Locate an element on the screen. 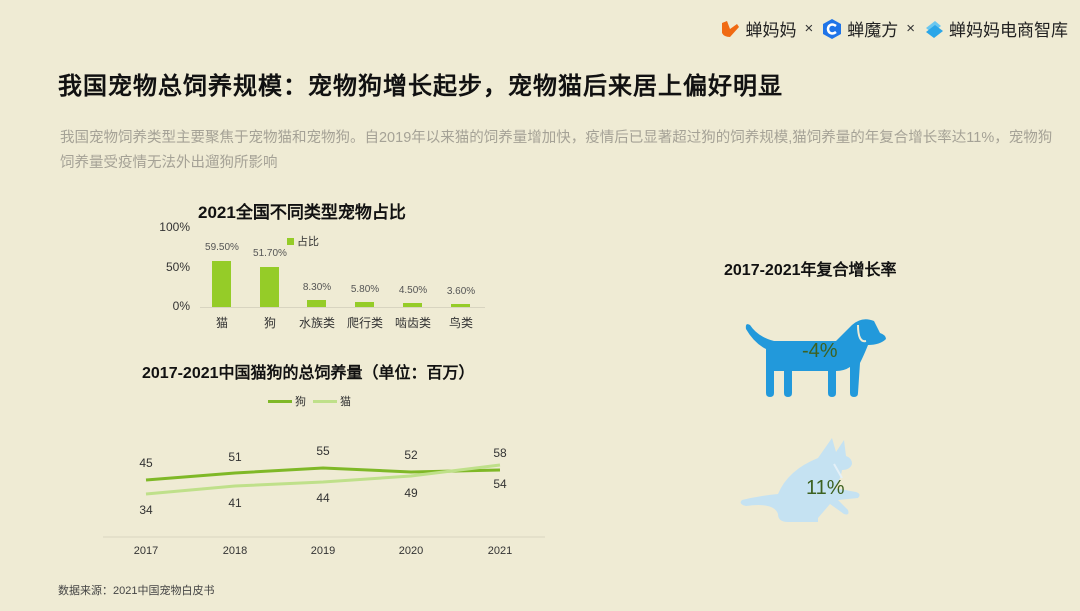  logo-chanmama: 蝉妈妈 is located at coordinates (757, 28).